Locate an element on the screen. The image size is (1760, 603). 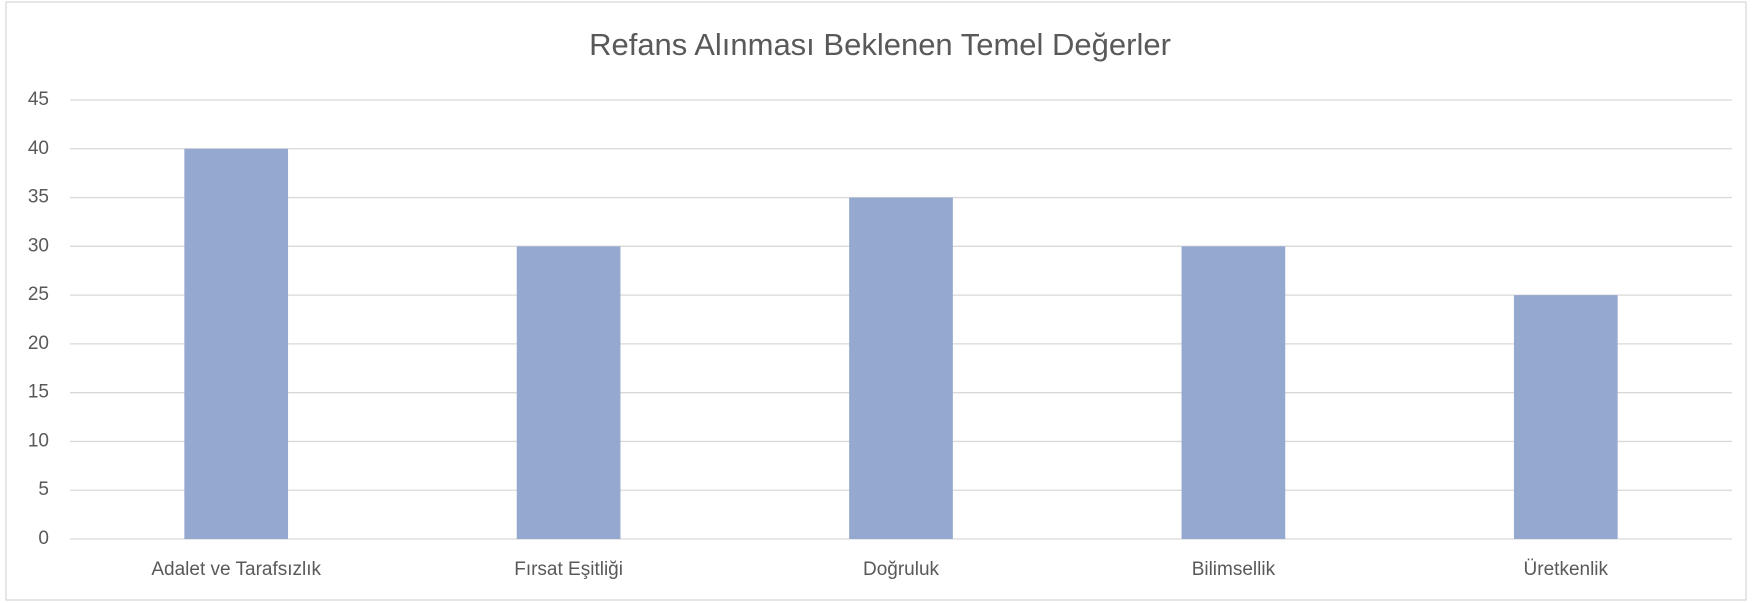
y-tick-label: 40 is located at coordinates (38, 148).